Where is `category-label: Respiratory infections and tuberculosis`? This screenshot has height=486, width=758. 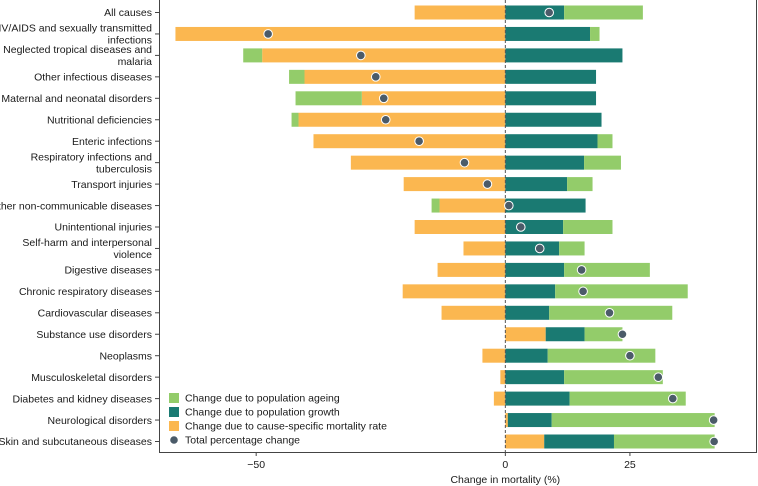
category-label: Respiratory infections and tuberculosis is located at coordinates (92, 163).